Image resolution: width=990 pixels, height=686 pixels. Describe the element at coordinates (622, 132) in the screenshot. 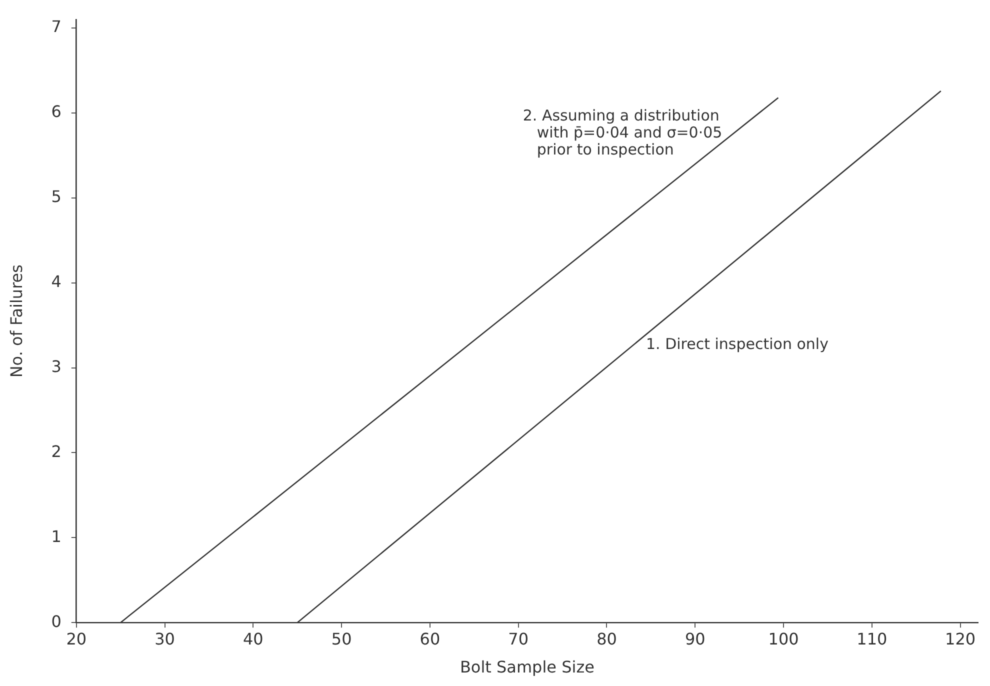

I see `series-label: 2. Assuming a distribution with p̄=0·04 and σ=0·05 prior to inspection` at that location.